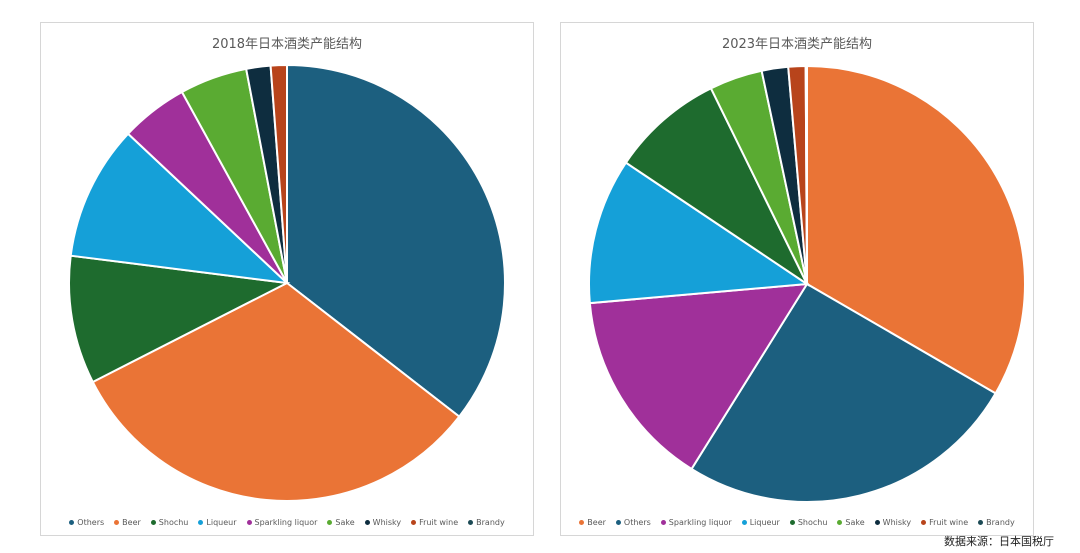 The height and width of the screenshot is (553, 1080). What do you see at coordinates (278, 173) in the screenshot?
I see `pie-slice-fruit-wine` at bounding box center [278, 173].